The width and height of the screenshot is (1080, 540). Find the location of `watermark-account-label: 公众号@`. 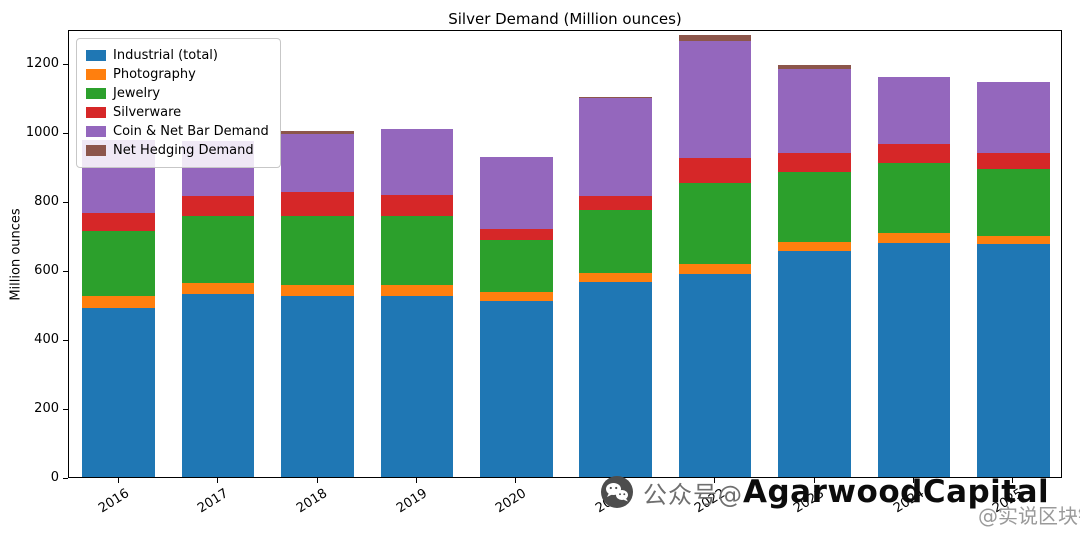

watermark-account-label: 公众号@ is located at coordinates (693, 494).